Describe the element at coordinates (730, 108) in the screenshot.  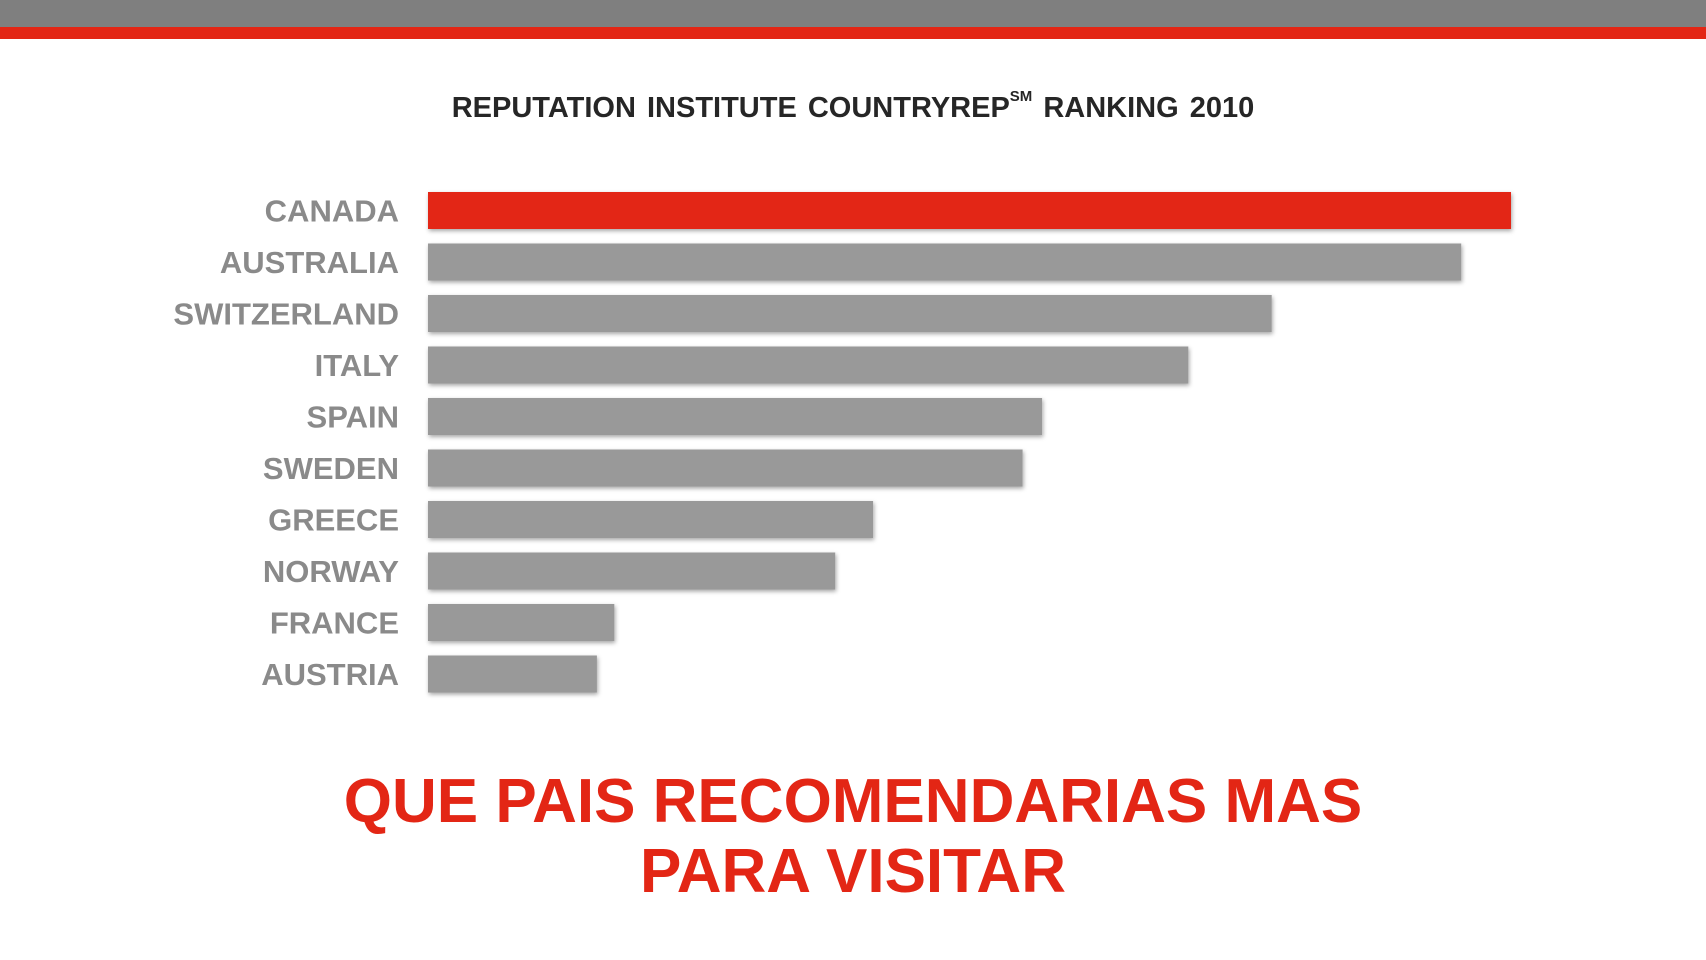
I see `chart-title-main: REPUTATION INSTITUTE COUNTRYREP` at that location.